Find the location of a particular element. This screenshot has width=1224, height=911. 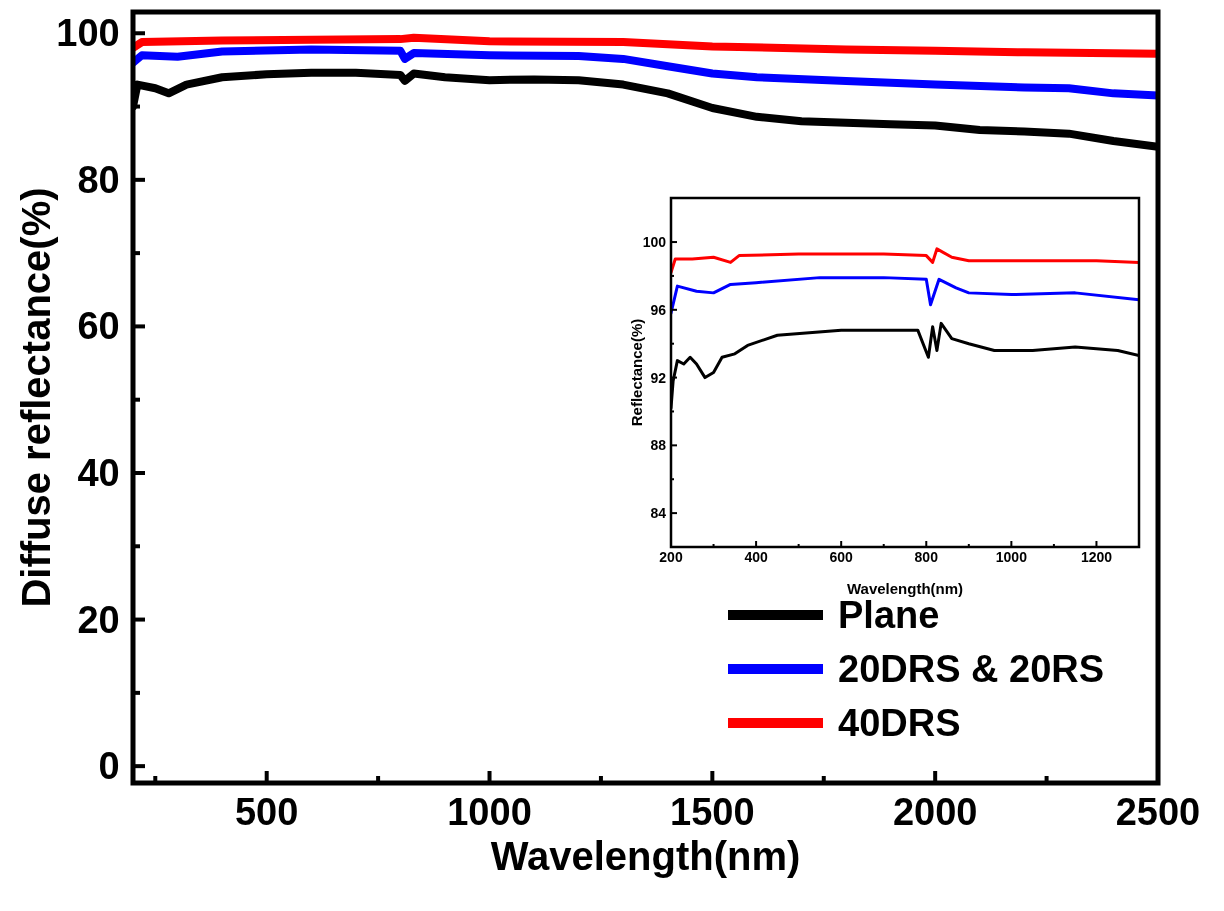

legend-label: 20DRS & 20RS is located at coordinates (971, 669).